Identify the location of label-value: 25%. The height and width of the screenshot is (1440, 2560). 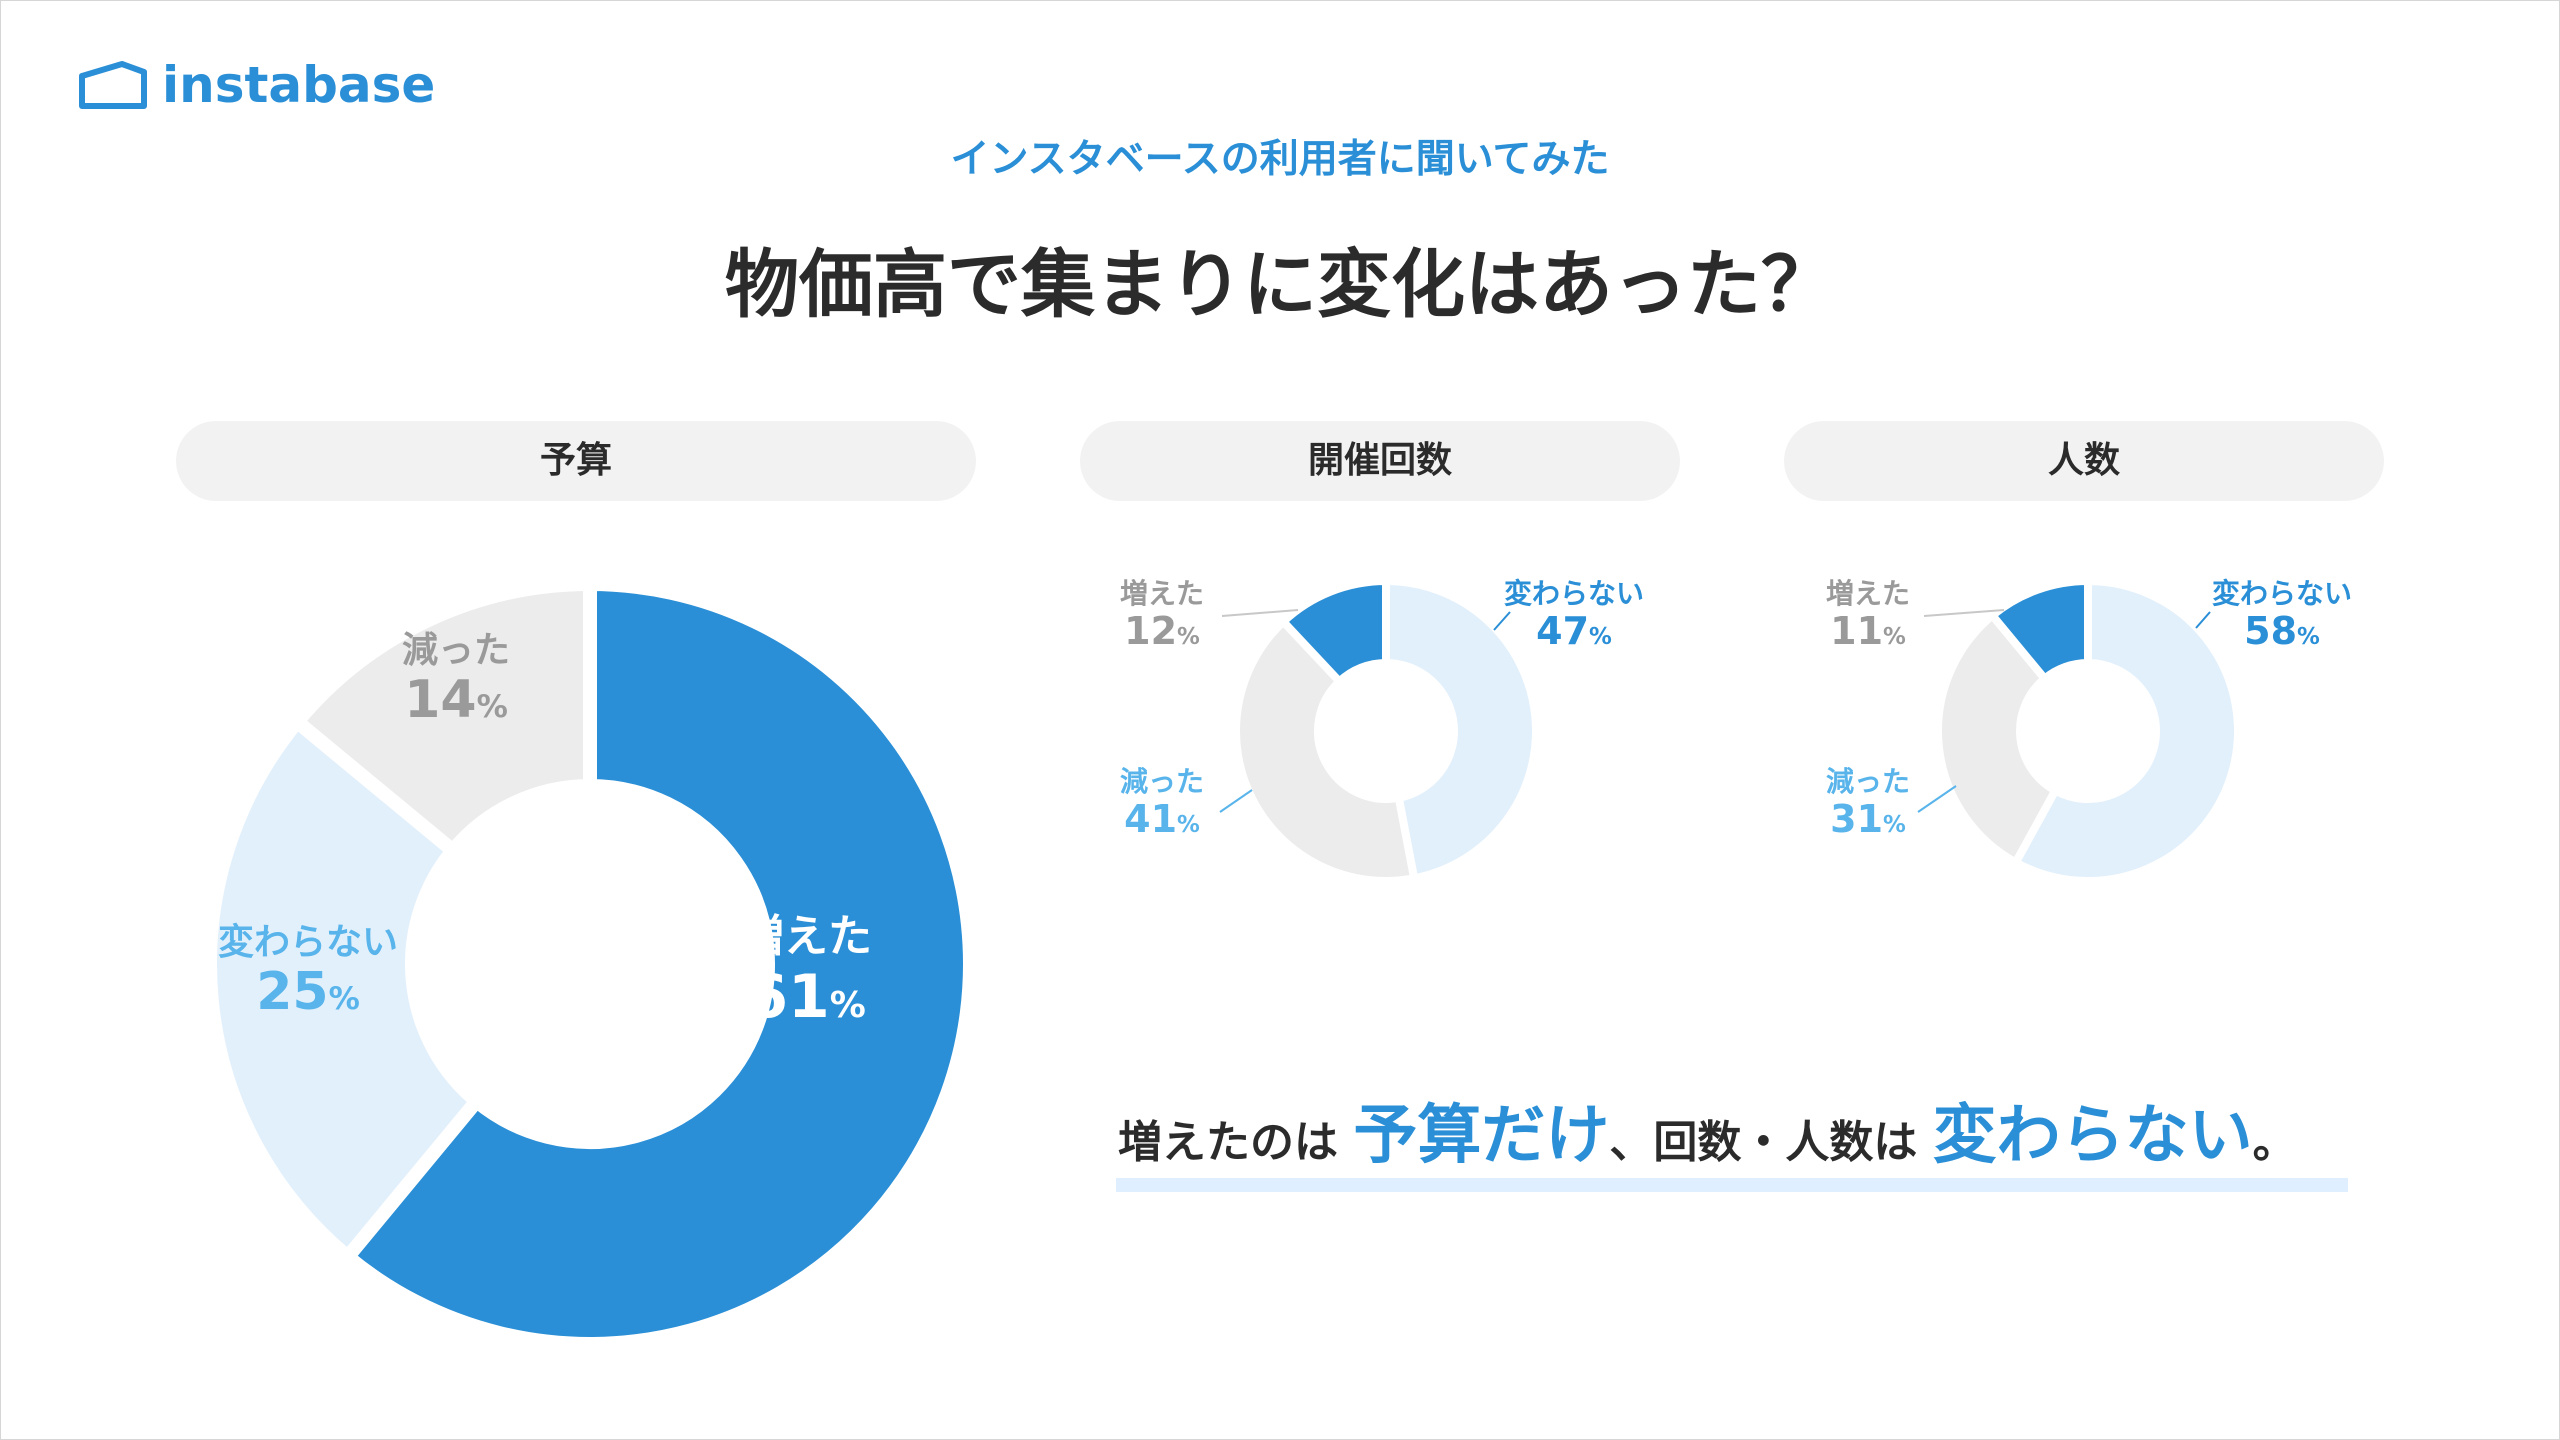
(308, 992).